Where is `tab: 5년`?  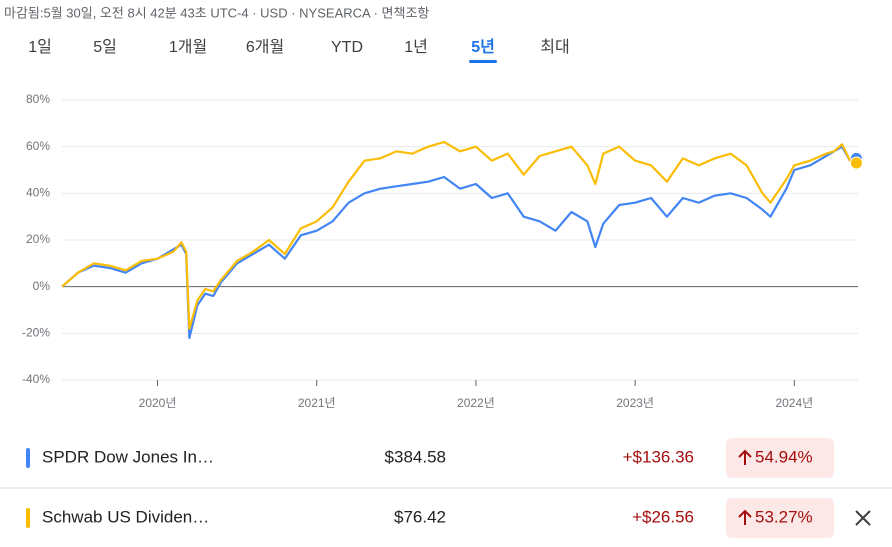
tab: 5년 is located at coordinates (483, 46).